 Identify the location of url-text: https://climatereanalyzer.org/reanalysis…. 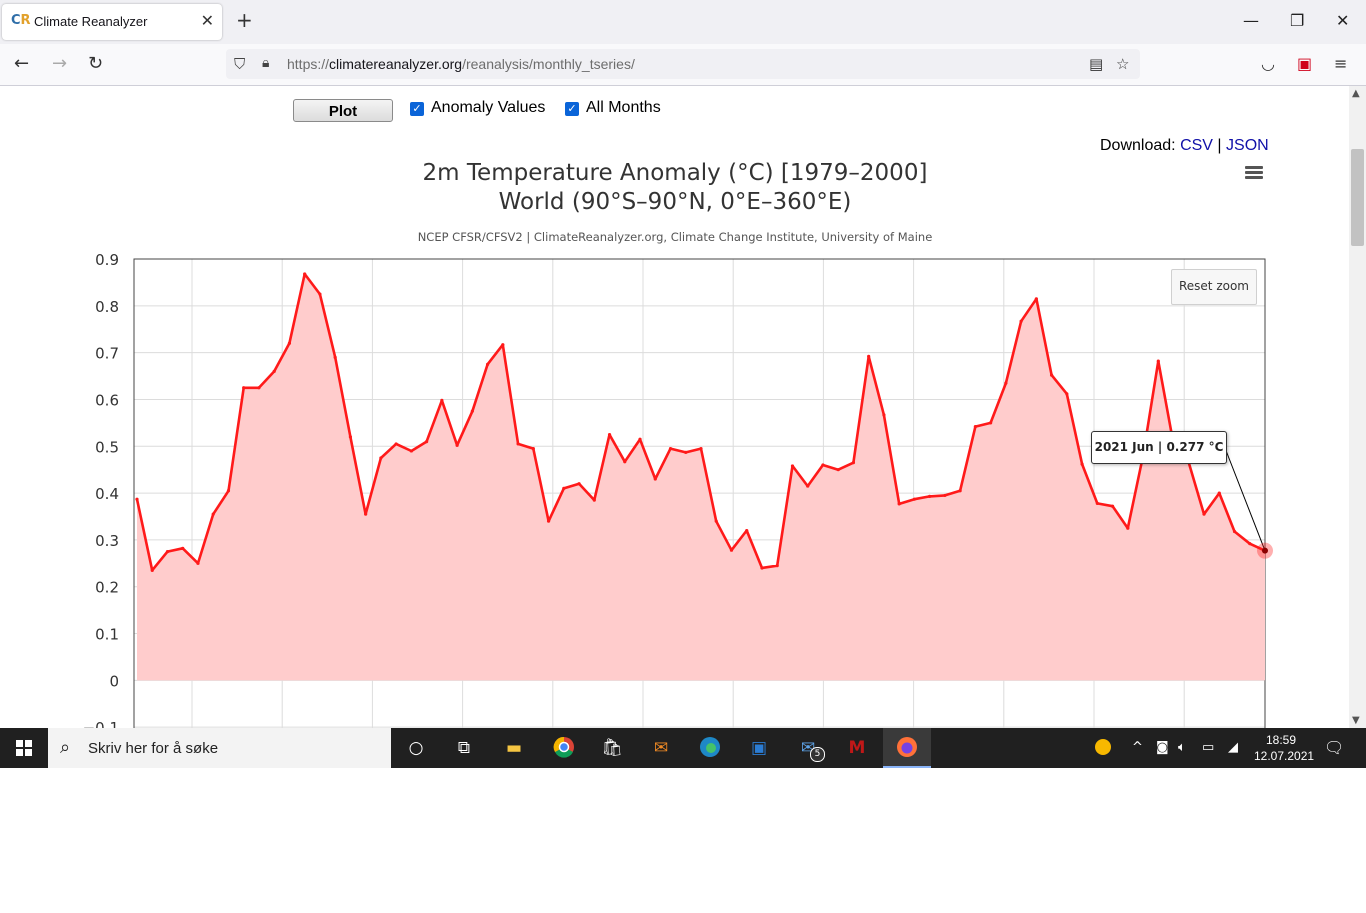
(461, 64).